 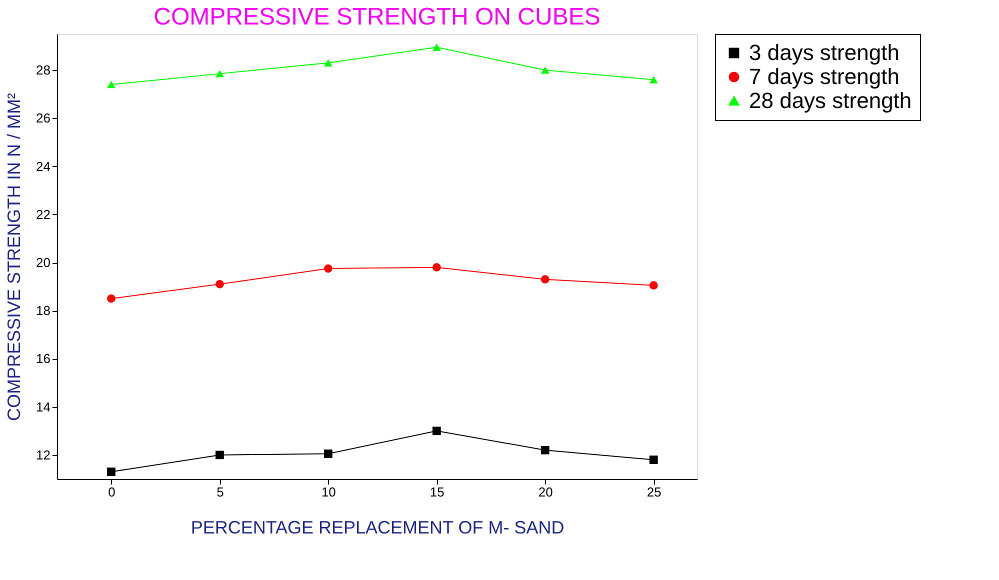 What do you see at coordinates (112, 492) in the screenshot?
I see `x-tick-label: 0` at bounding box center [112, 492].